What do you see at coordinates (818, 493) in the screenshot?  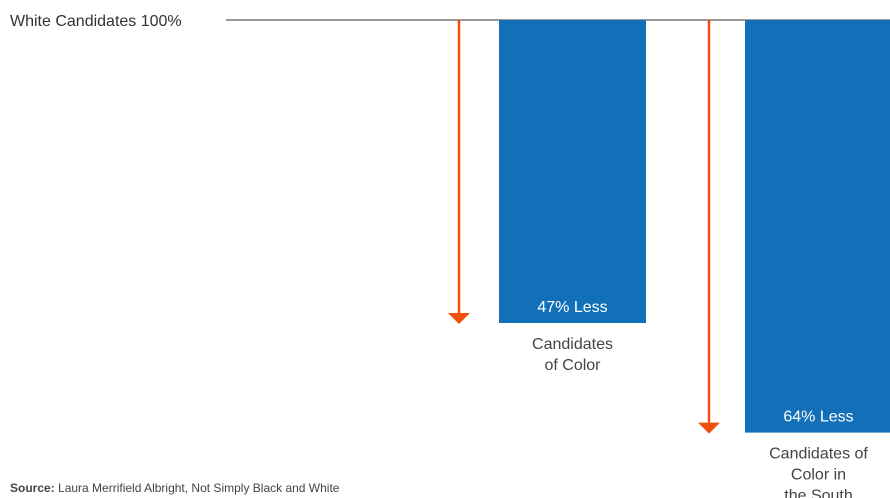 I see `category-label-2-line-3: the South` at bounding box center [818, 493].